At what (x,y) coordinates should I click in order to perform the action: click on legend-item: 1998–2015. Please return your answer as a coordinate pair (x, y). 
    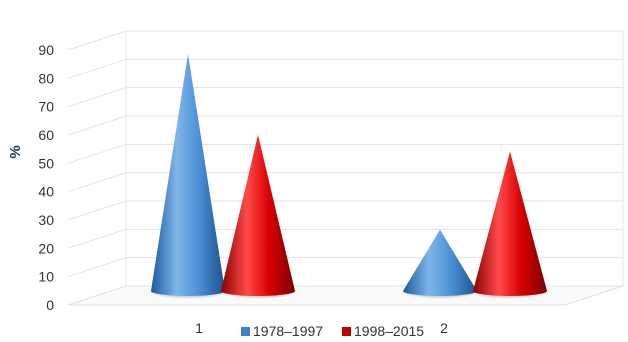
    Looking at the image, I should click on (383, 331).